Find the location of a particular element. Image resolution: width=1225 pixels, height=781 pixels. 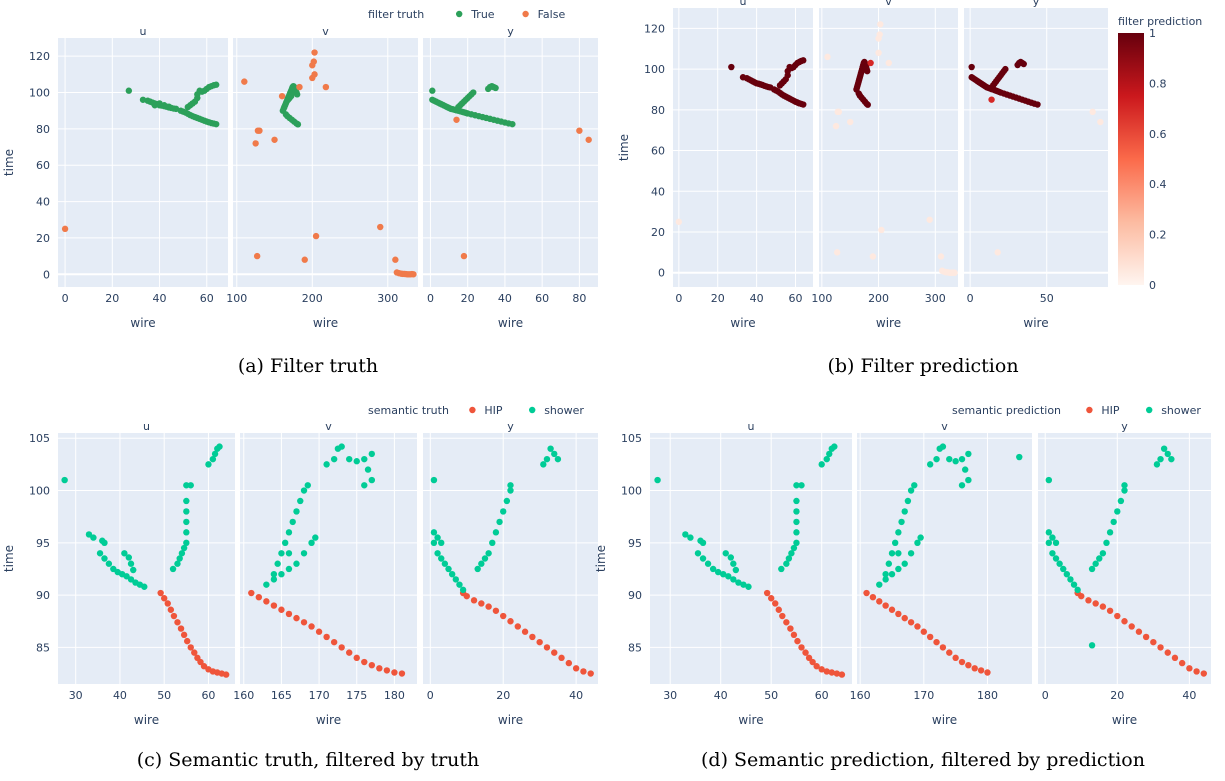

y-tick-label: 120 is located at coordinates (654, 28).